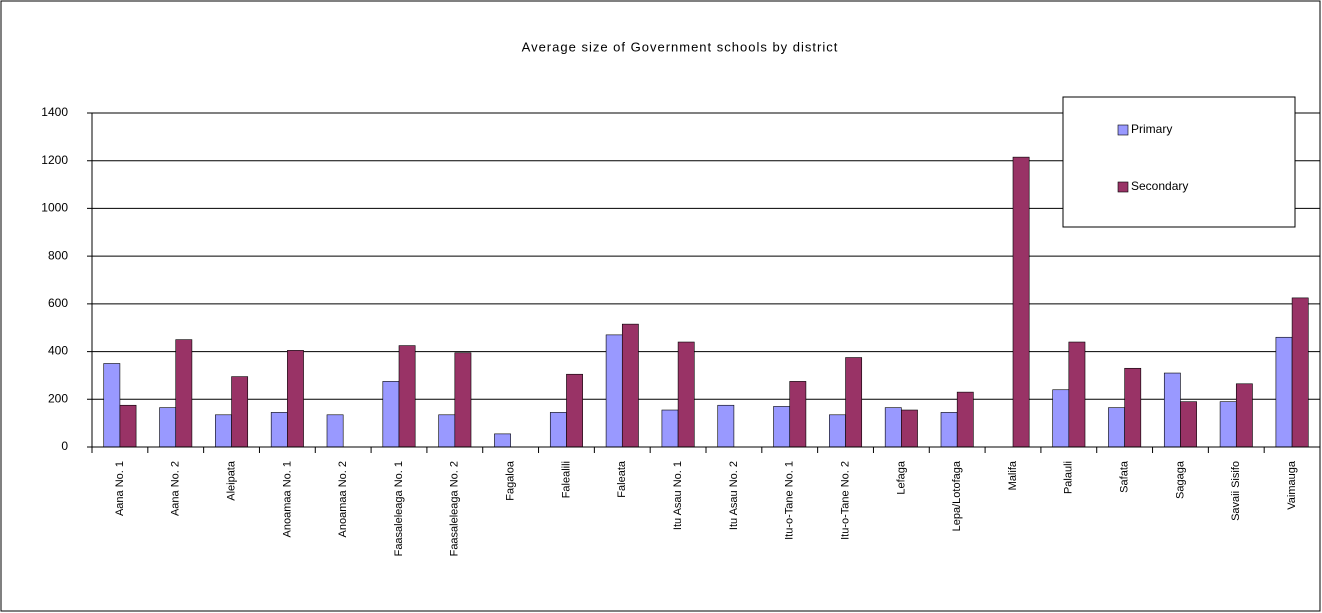 The height and width of the screenshot is (613, 1322). I want to click on x-tick-label: Anoamaa No. 2, so click(343, 499).